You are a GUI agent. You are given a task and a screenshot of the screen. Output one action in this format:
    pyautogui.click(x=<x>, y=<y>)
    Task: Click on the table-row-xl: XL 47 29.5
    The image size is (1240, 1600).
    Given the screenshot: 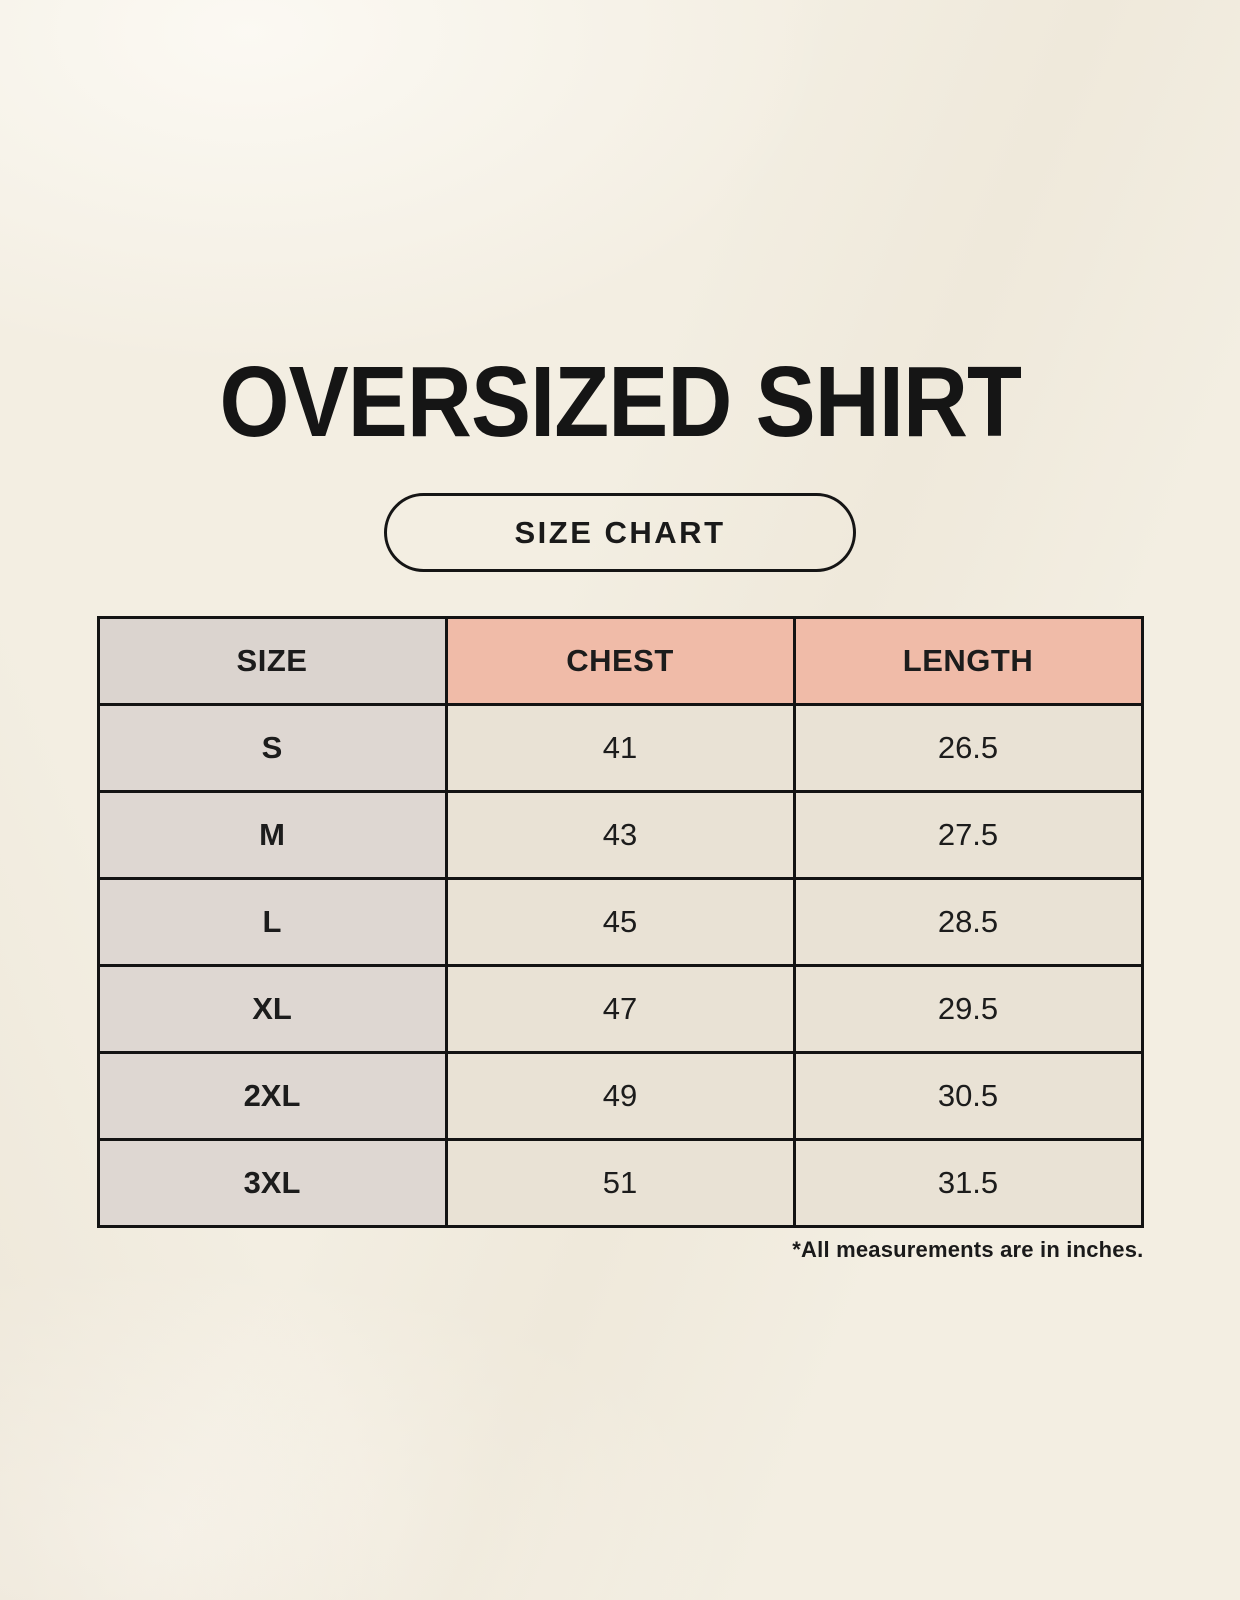 What is the action you would take?
    pyautogui.click(x=620, y=1009)
    